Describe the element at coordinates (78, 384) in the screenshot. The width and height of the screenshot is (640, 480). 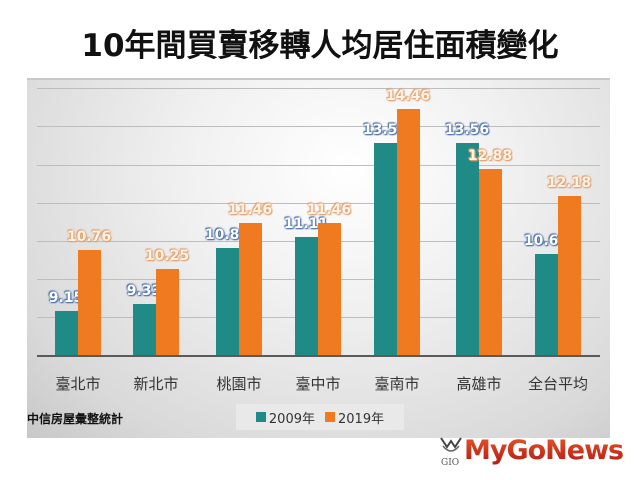
I see `category-label: 臺北市` at that location.